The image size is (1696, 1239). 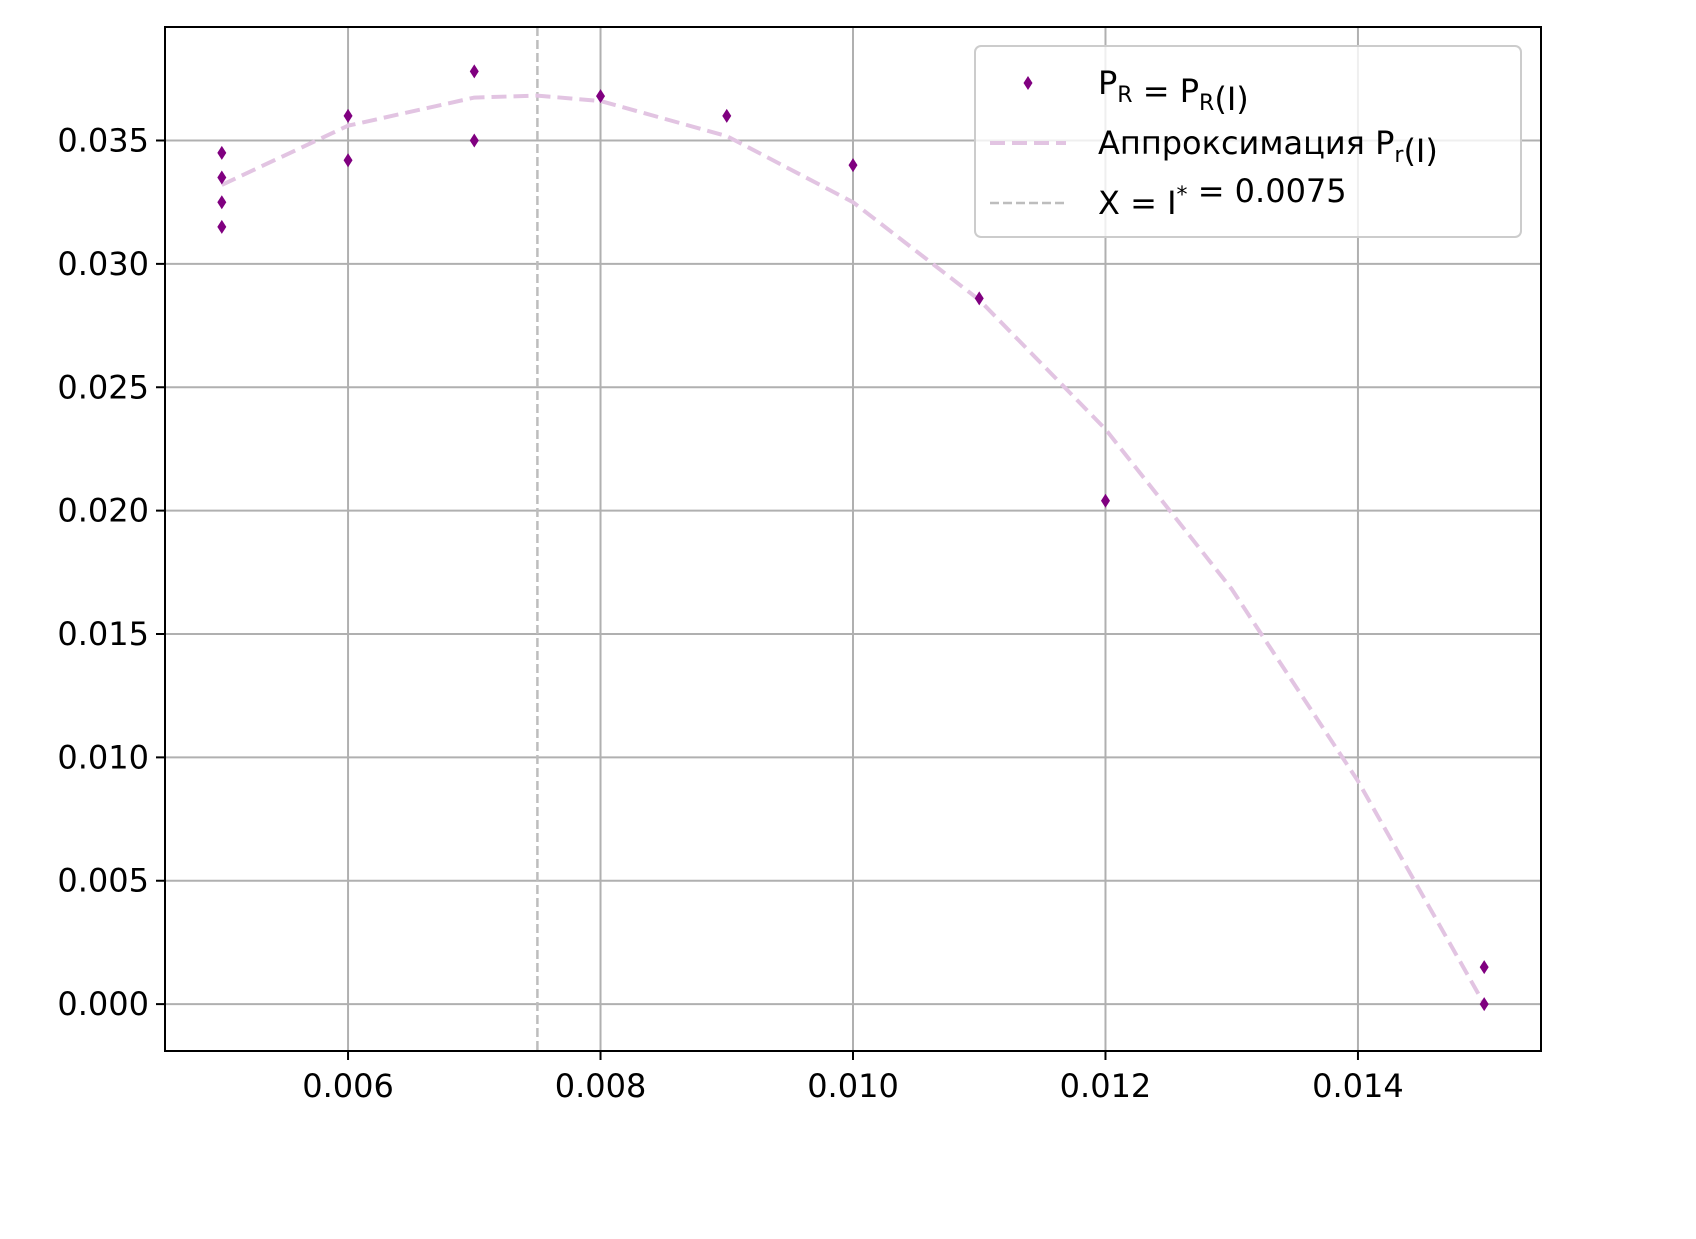 I want to click on y-tick-label: 0.005, so click(x=103, y=881).